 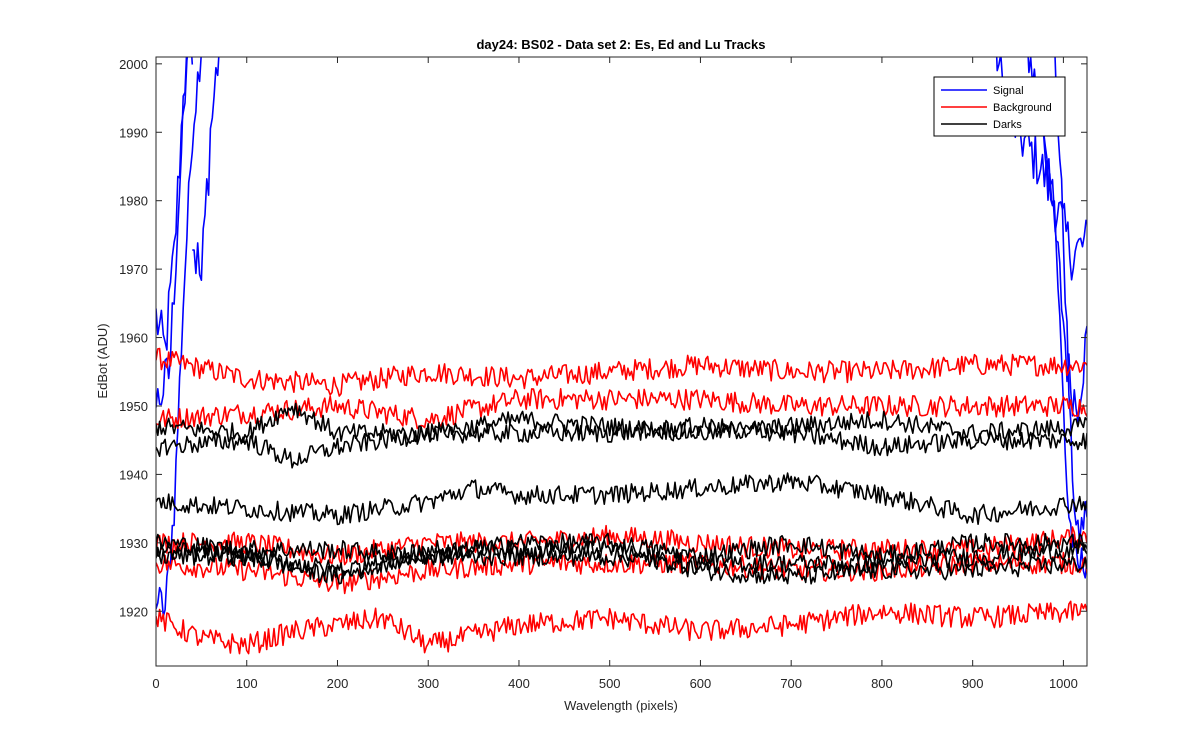 I want to click on x-tick-label: 500, so click(x=610, y=683).